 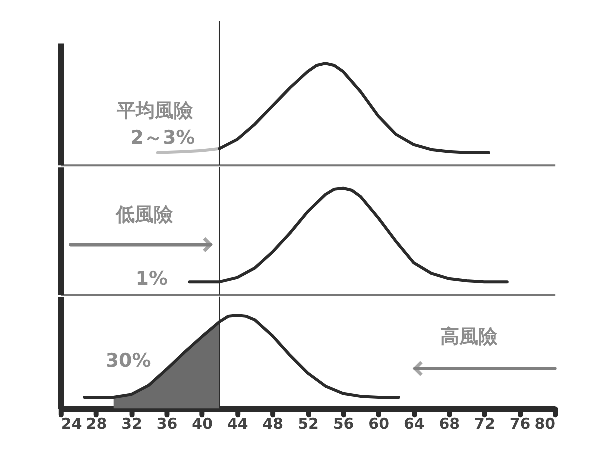 I want to click on annotation: 高風險, so click(x=469, y=337).